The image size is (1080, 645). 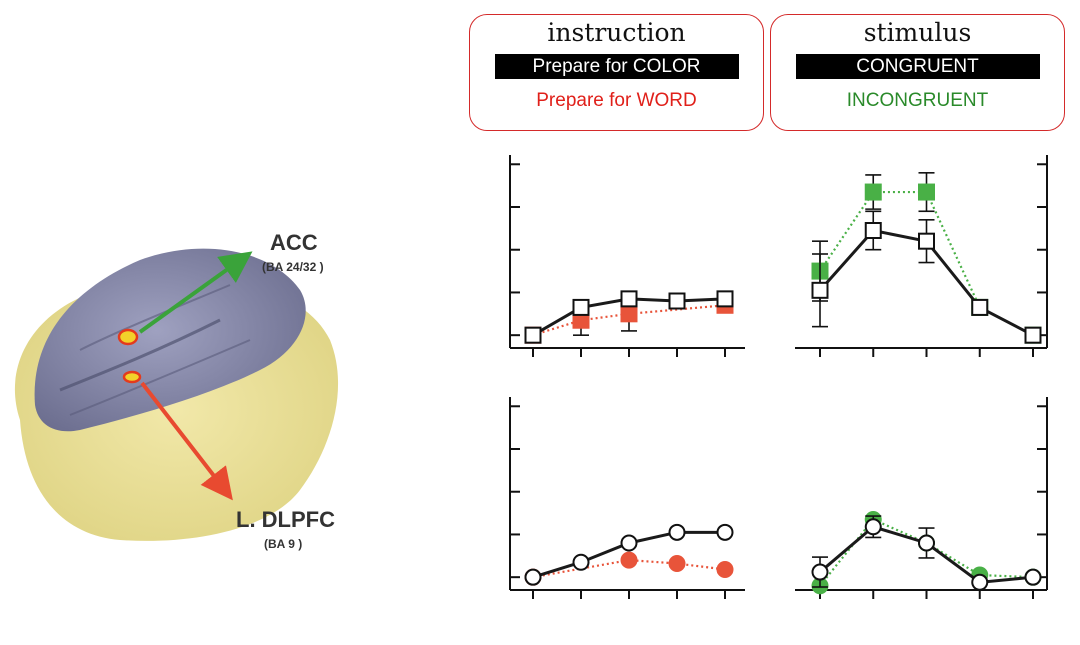 What do you see at coordinates (616, 32) in the screenshot?
I see `instruction-legend-title: instruction` at bounding box center [616, 32].